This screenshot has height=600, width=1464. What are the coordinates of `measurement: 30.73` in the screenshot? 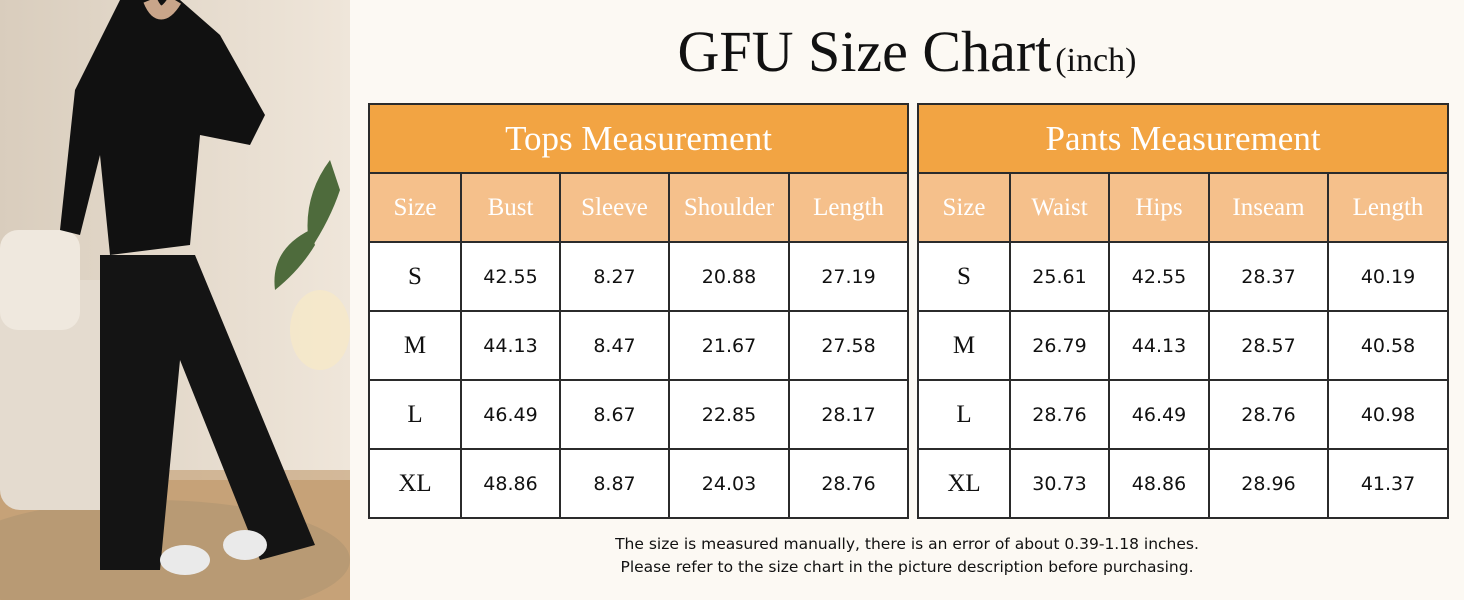 It's located at (1059, 483).